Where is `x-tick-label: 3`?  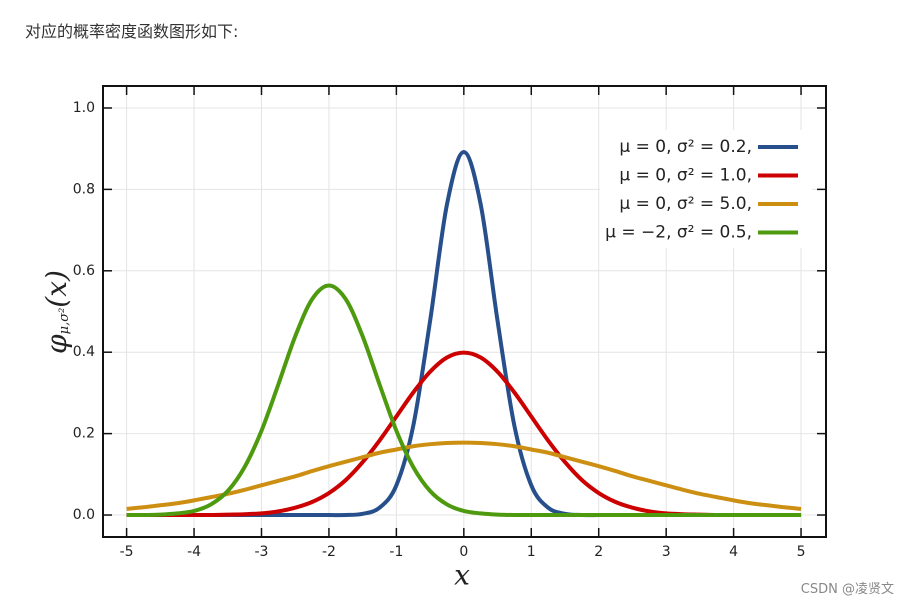
x-tick-label: 3 is located at coordinates (666, 552).